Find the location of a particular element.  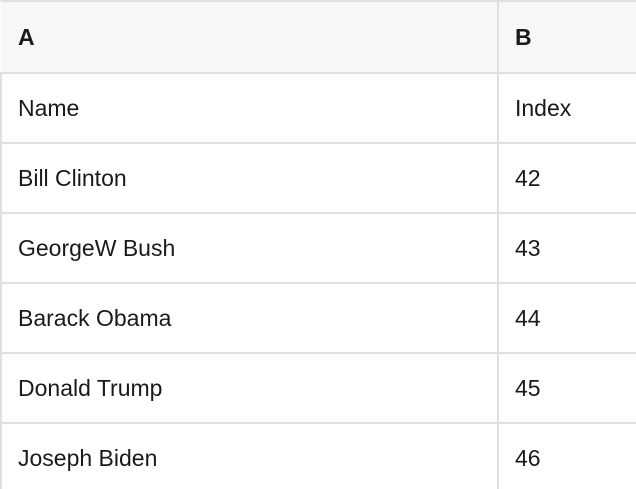

table-cell: GeorgeW Bush is located at coordinates (248, 247).